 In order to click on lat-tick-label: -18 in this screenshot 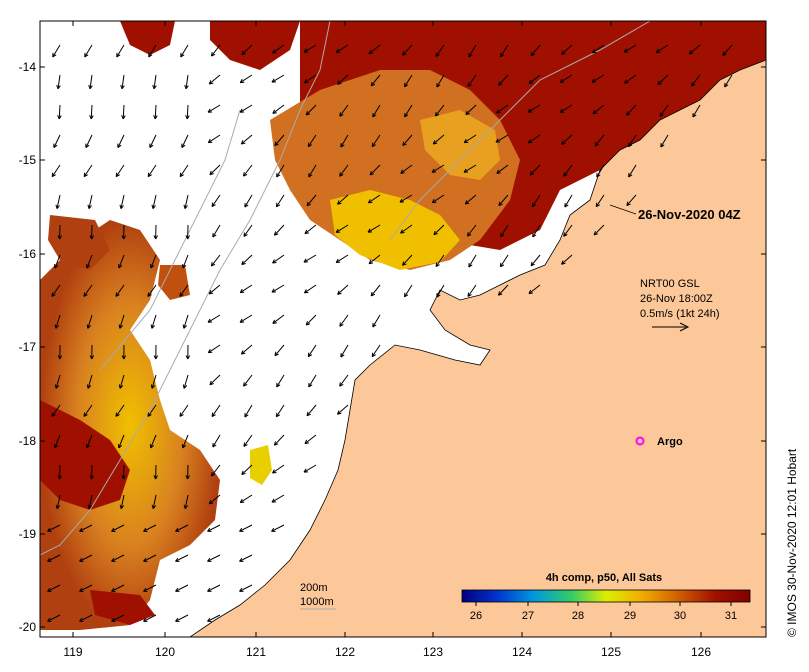, I will do `click(28, 441)`.